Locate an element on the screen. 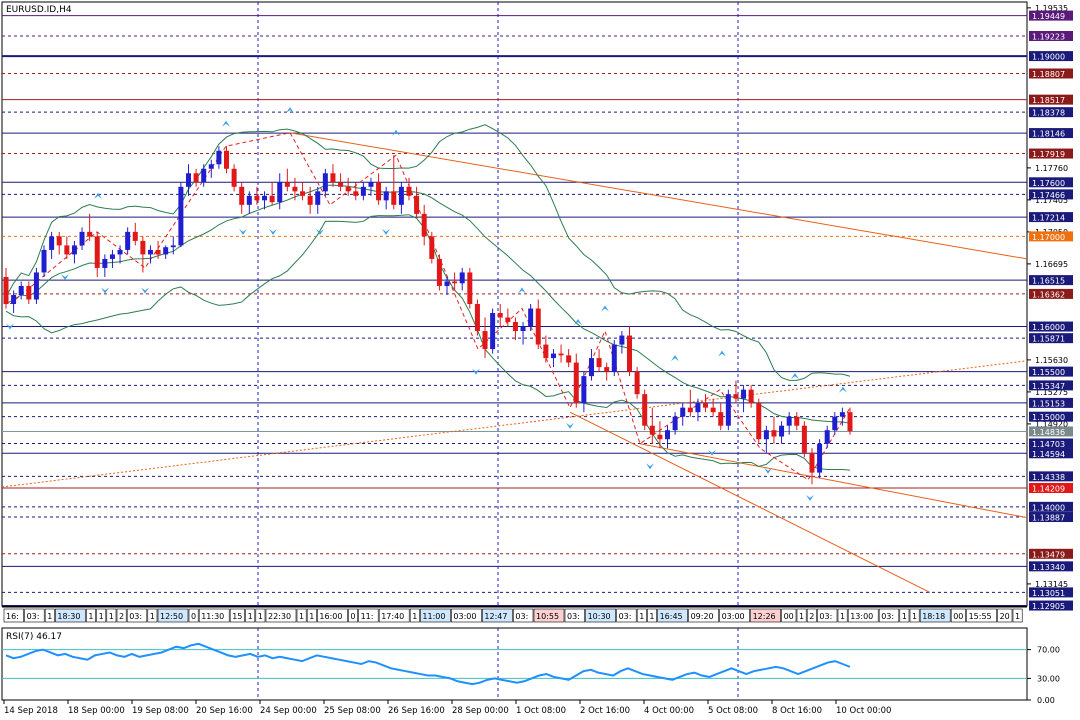 This screenshot has height=720, width=1080. time-marker-label: 22:30 is located at coordinates (279, 616).